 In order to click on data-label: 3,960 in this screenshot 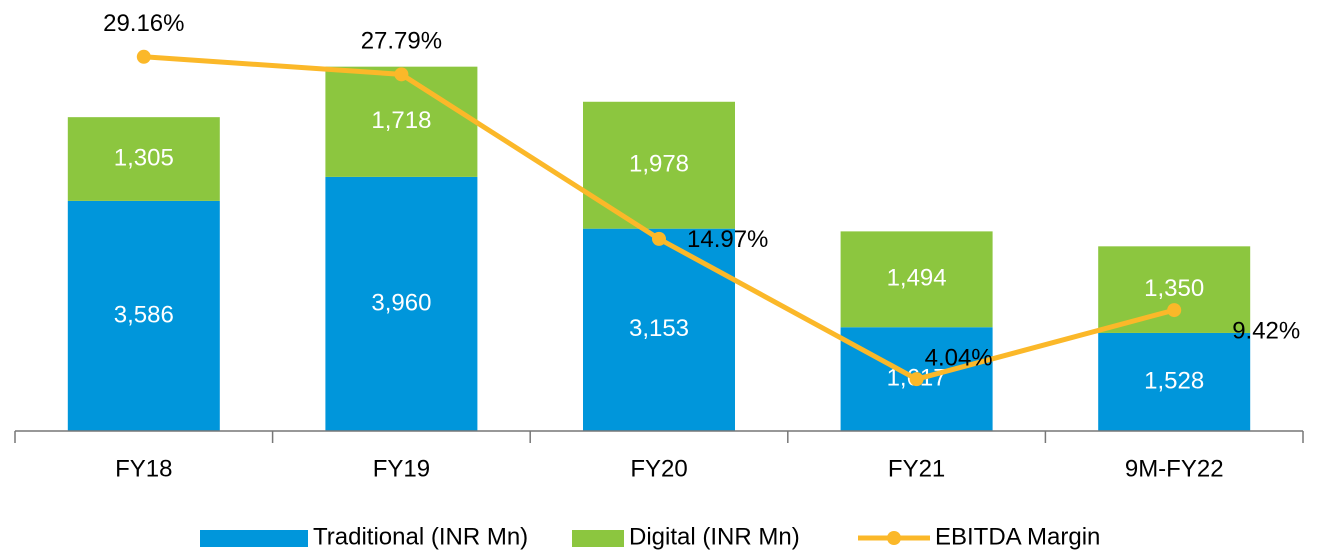, I will do `click(401, 302)`.